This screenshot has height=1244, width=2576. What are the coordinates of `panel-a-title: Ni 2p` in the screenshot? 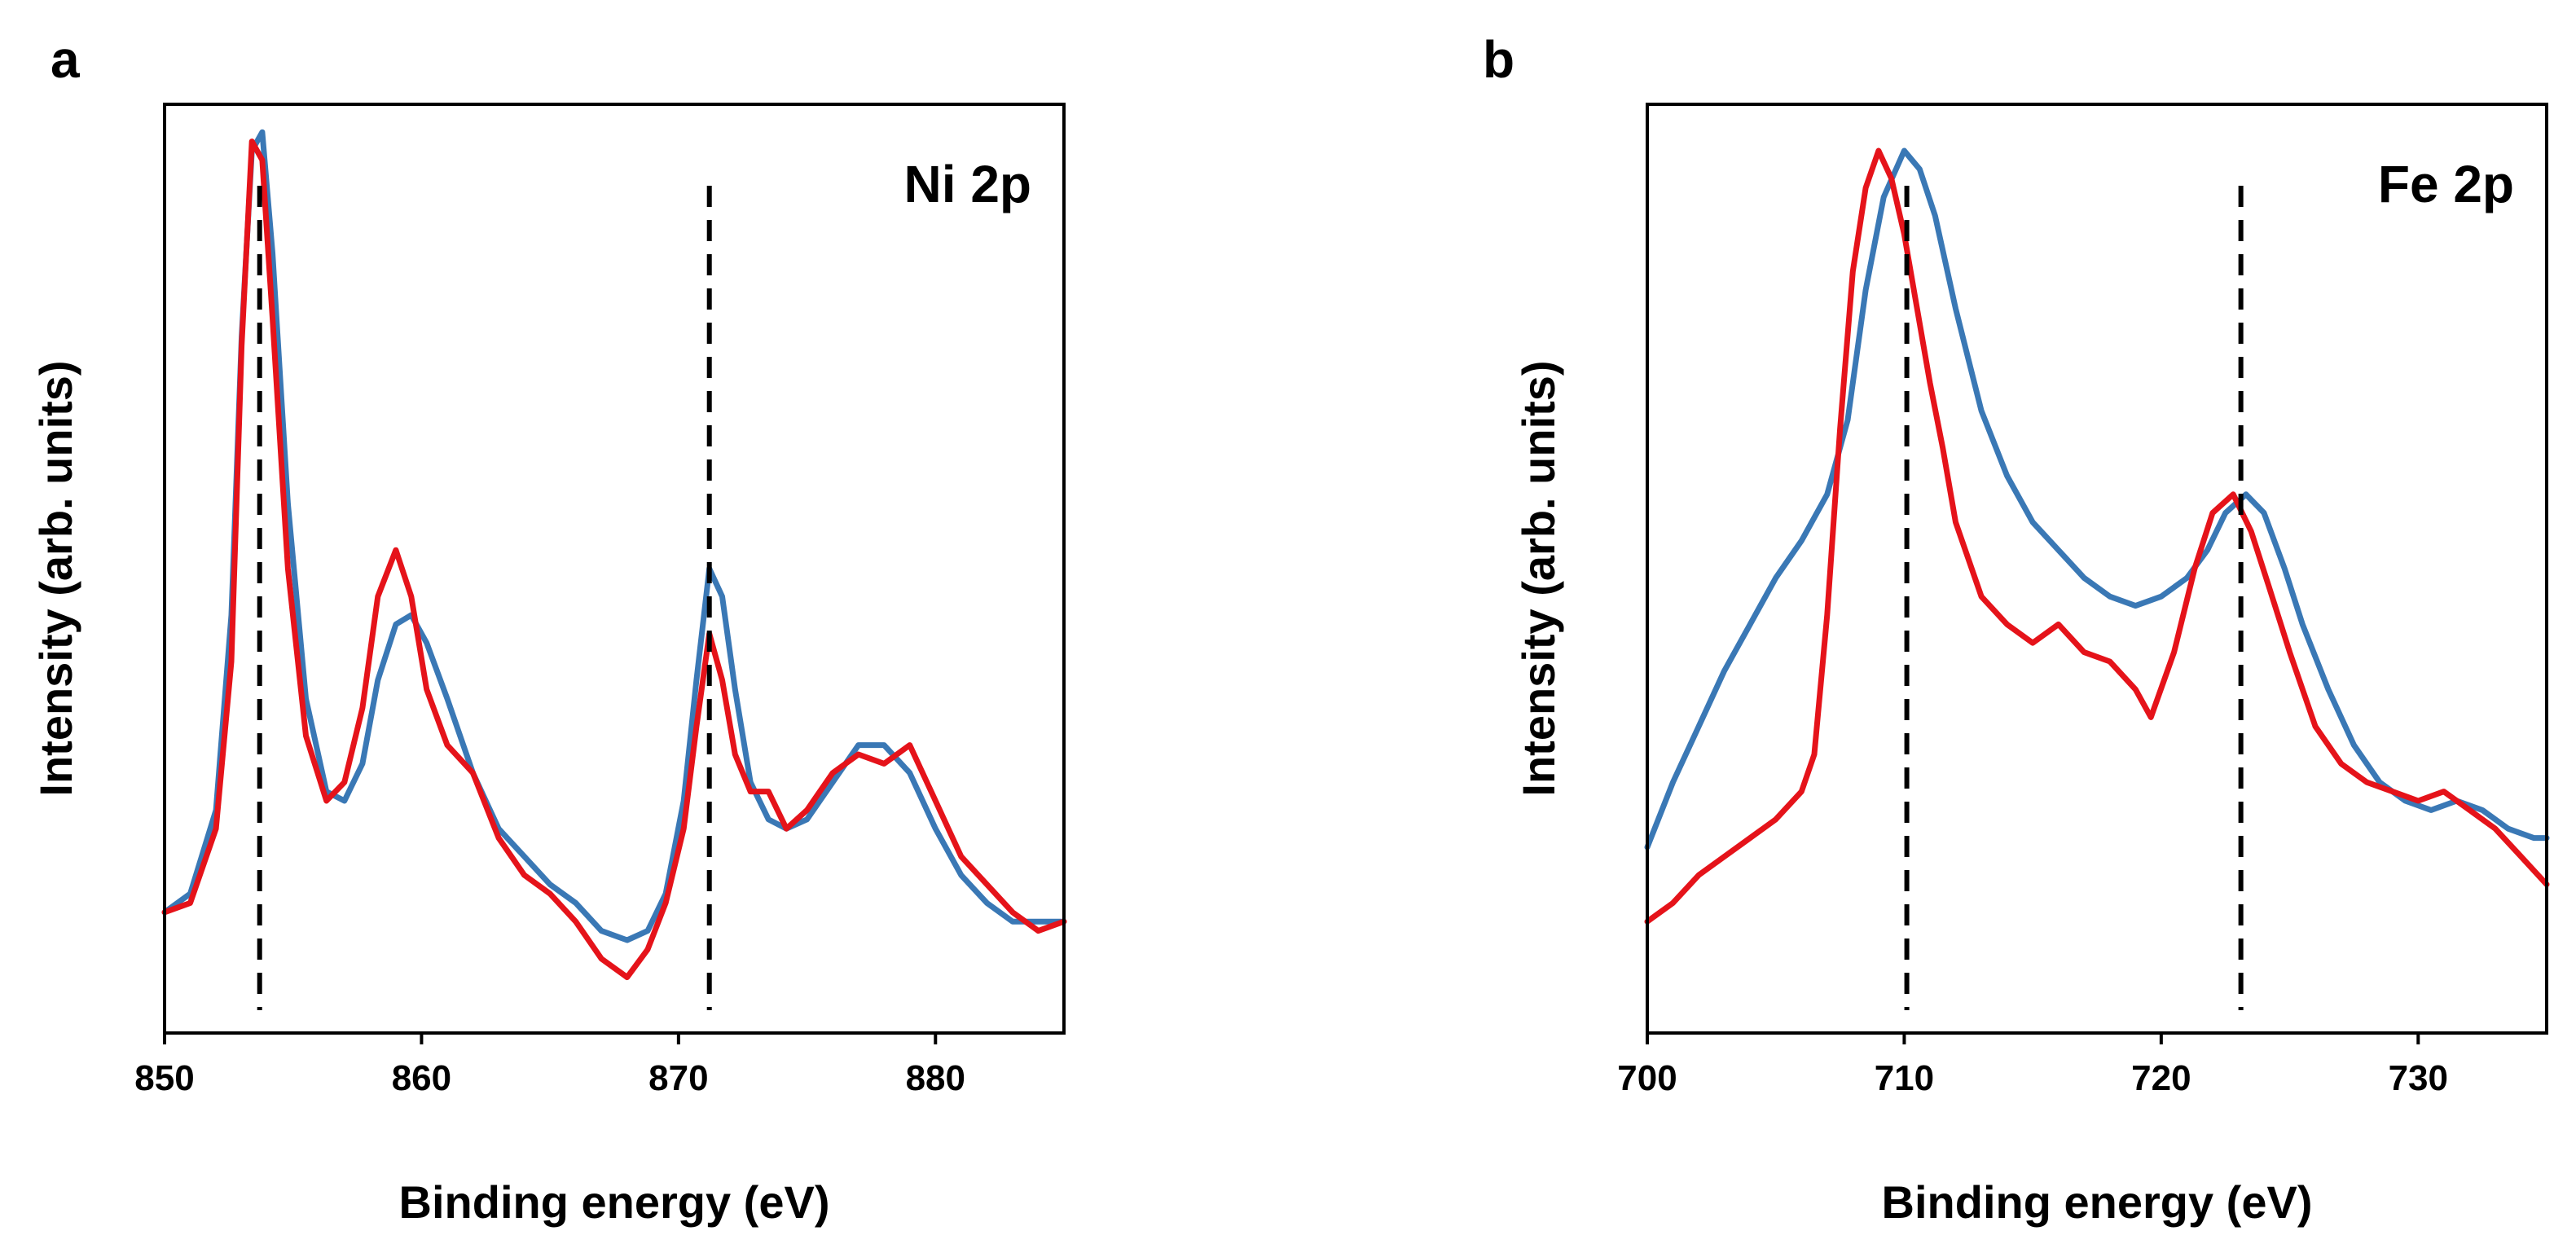 It's located at (967, 184).